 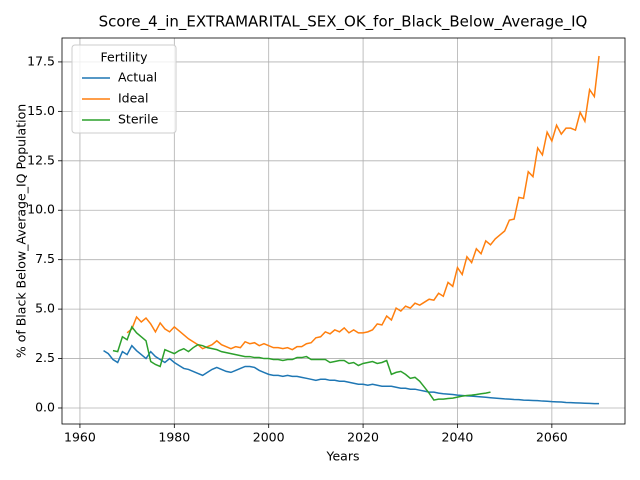 I want to click on y-tick-label: 2.5, so click(x=45, y=357).